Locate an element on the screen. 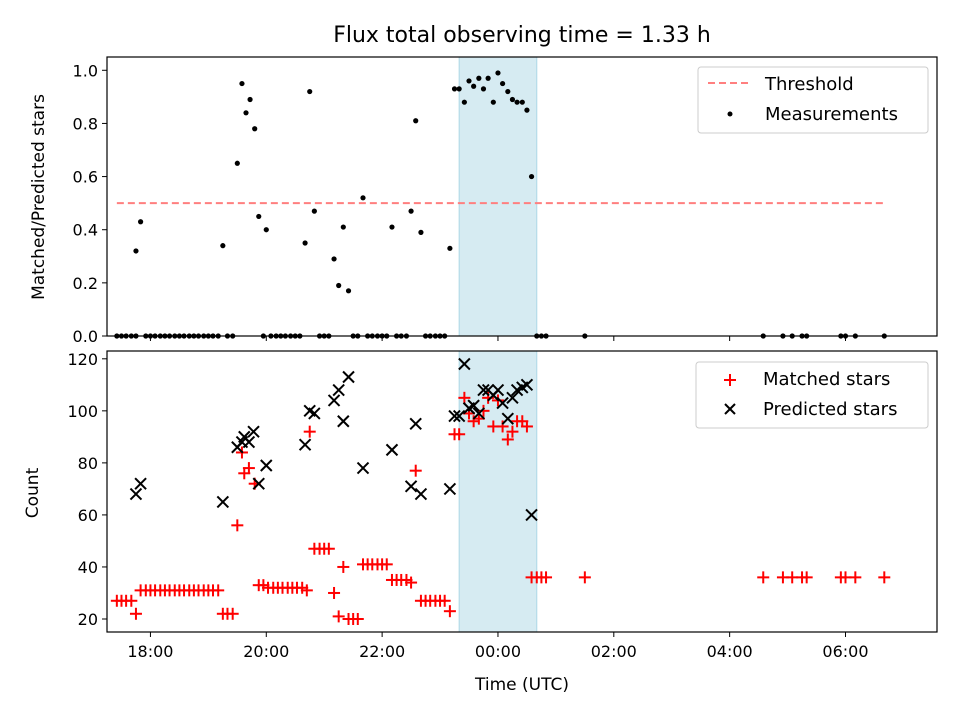 Image resolution: width=960 pixels, height=720 pixels. top-y-tick-label: 0.2 is located at coordinates (85, 283).